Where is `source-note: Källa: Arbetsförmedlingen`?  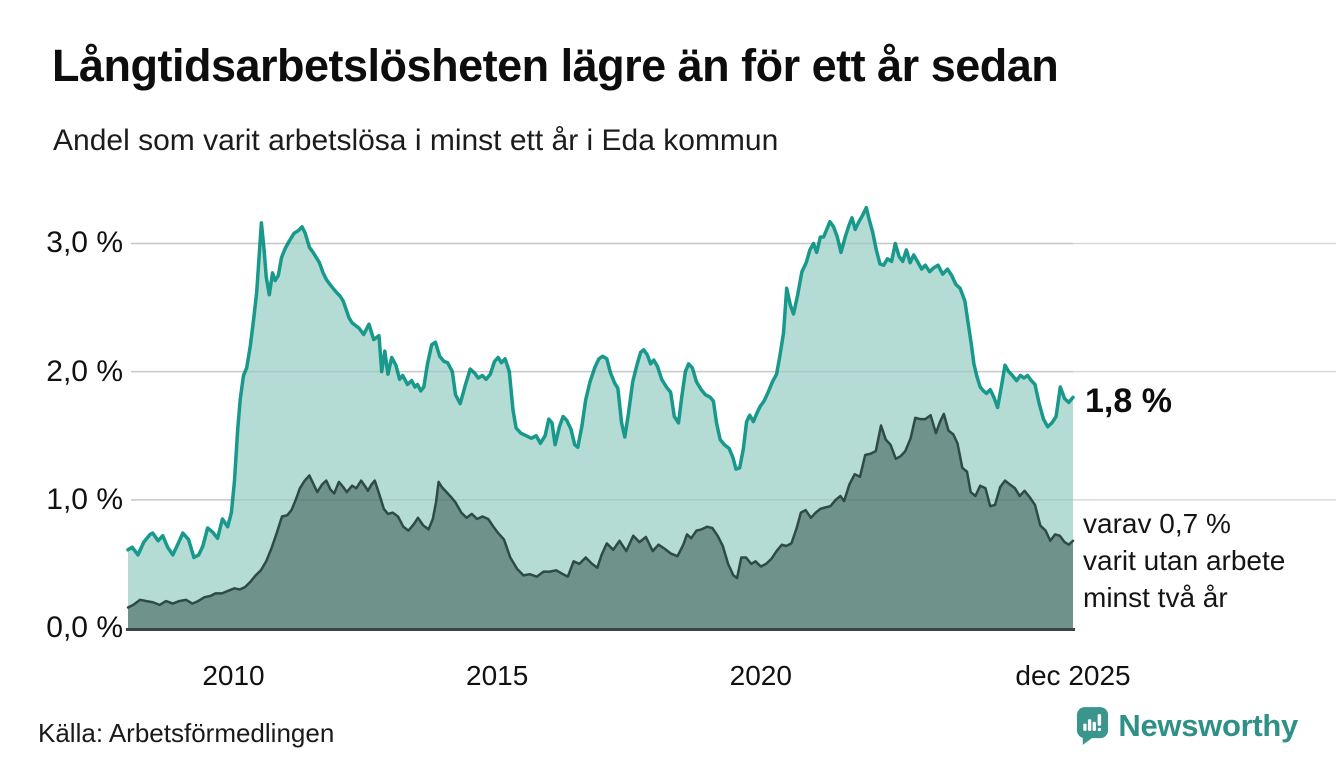
source-note: Källa: Arbetsförmedlingen is located at coordinates (186, 733).